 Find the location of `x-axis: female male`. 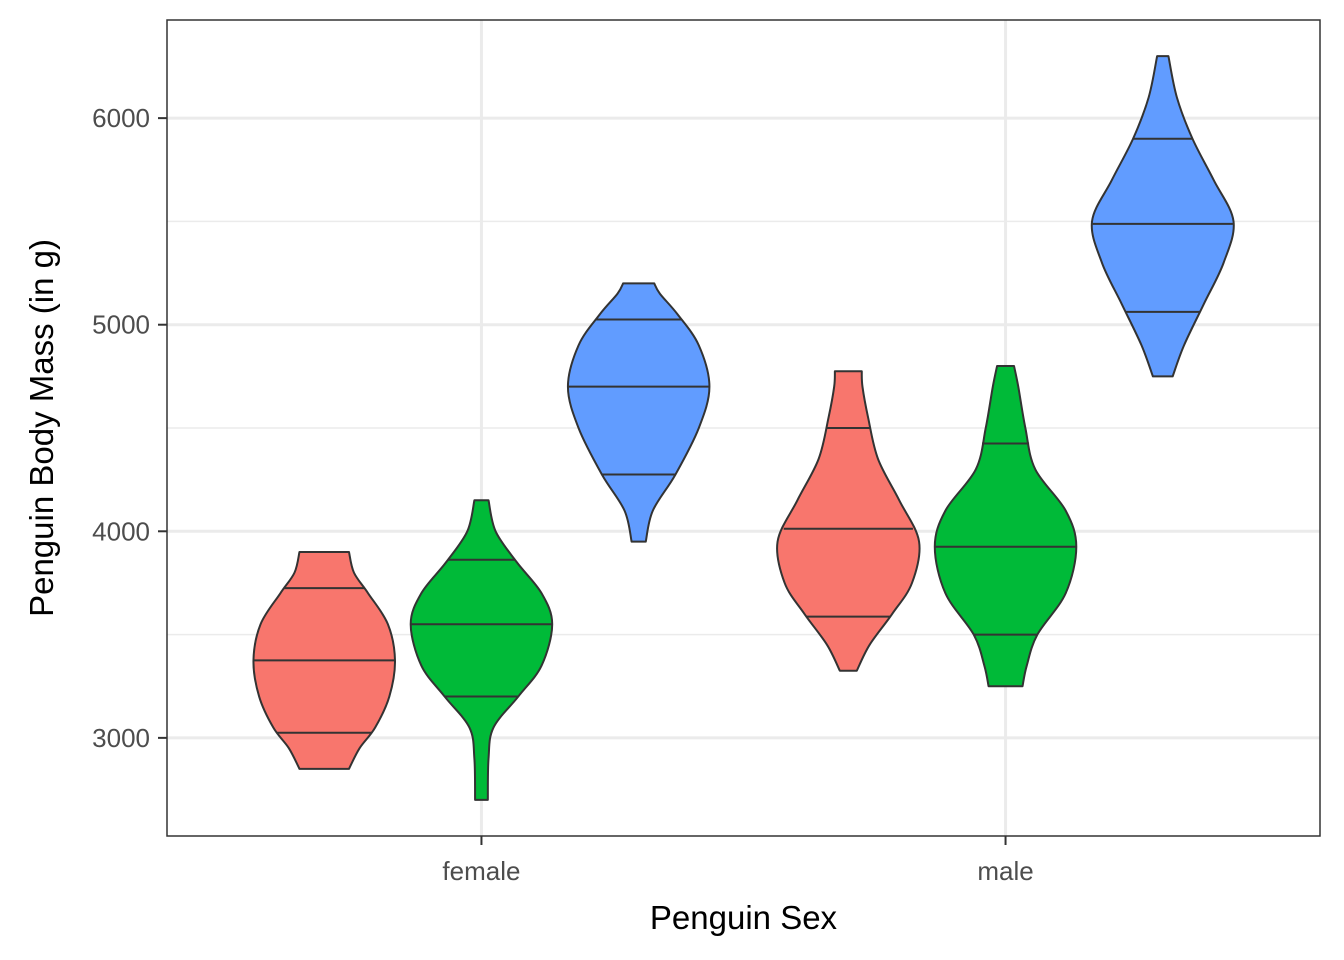

x-axis: female male is located at coordinates (738, 861).